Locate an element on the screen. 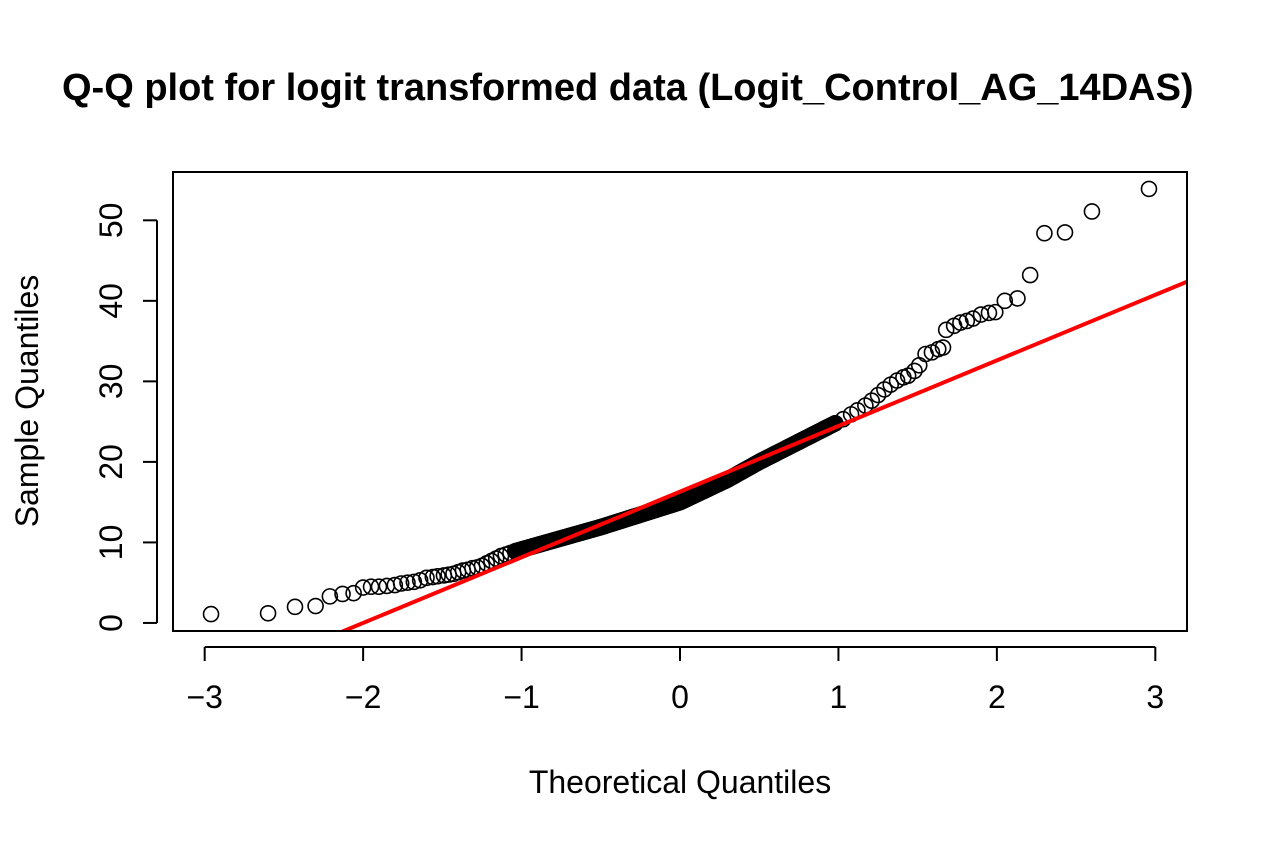  y-tick-label: 50 is located at coordinates (111, 221).